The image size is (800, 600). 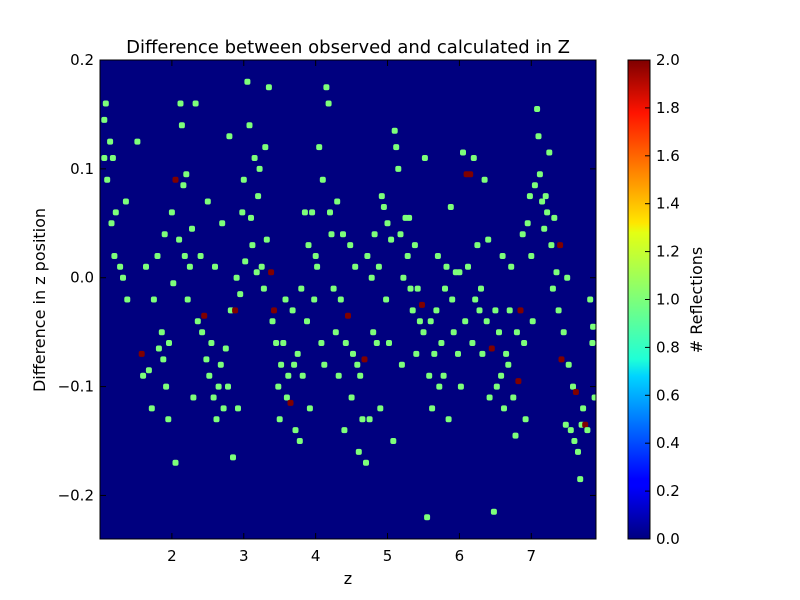 What do you see at coordinates (668, 108) in the screenshot?
I see `colorbar-tick-label: 1.8` at bounding box center [668, 108].